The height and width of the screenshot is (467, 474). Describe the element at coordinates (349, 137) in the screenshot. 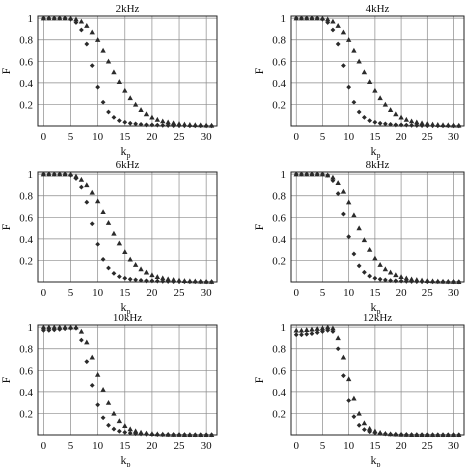

I see `x-tick-label: 10` at that location.